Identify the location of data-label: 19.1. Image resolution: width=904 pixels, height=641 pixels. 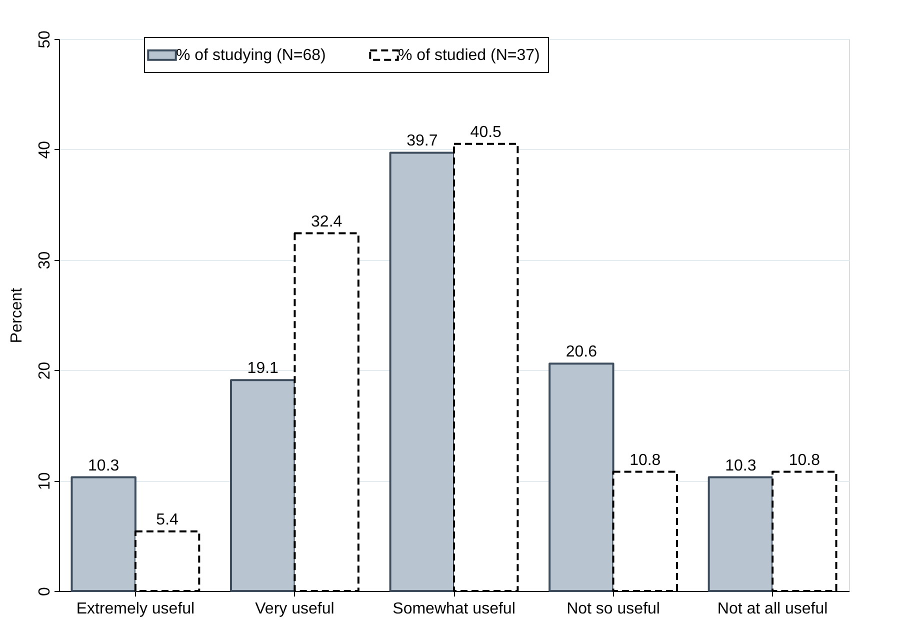
(263, 369).